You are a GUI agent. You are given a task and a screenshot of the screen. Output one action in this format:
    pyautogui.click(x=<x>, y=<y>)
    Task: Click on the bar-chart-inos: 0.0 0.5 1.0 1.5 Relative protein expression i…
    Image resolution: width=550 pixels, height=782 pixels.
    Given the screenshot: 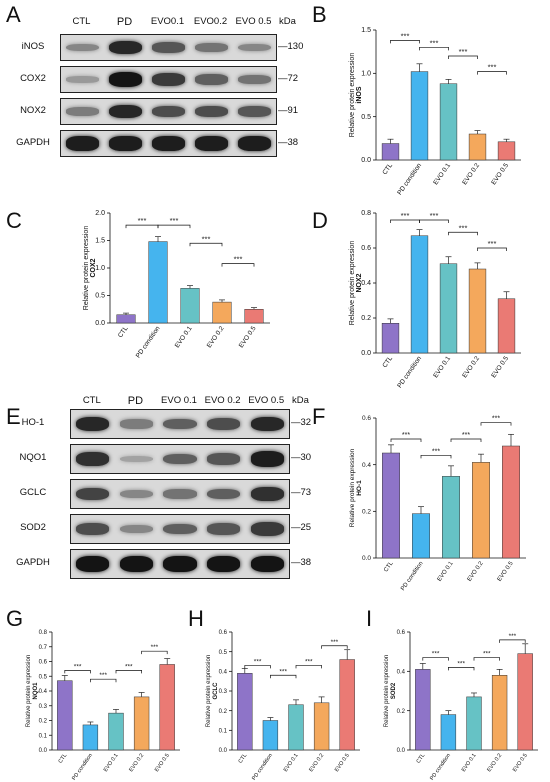 What is the action you would take?
    pyautogui.click(x=435, y=111)
    